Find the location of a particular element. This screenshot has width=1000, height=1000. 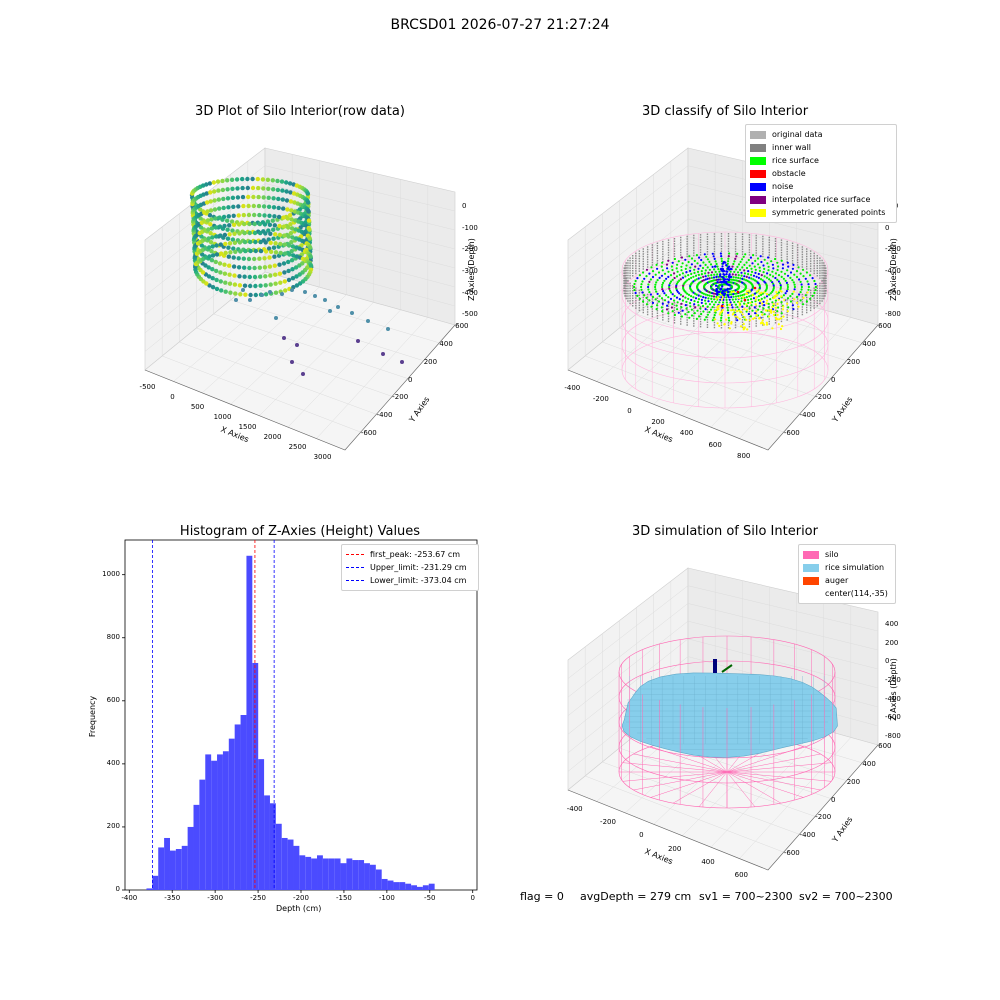

legend-label: silo is located at coordinates (832, 554).